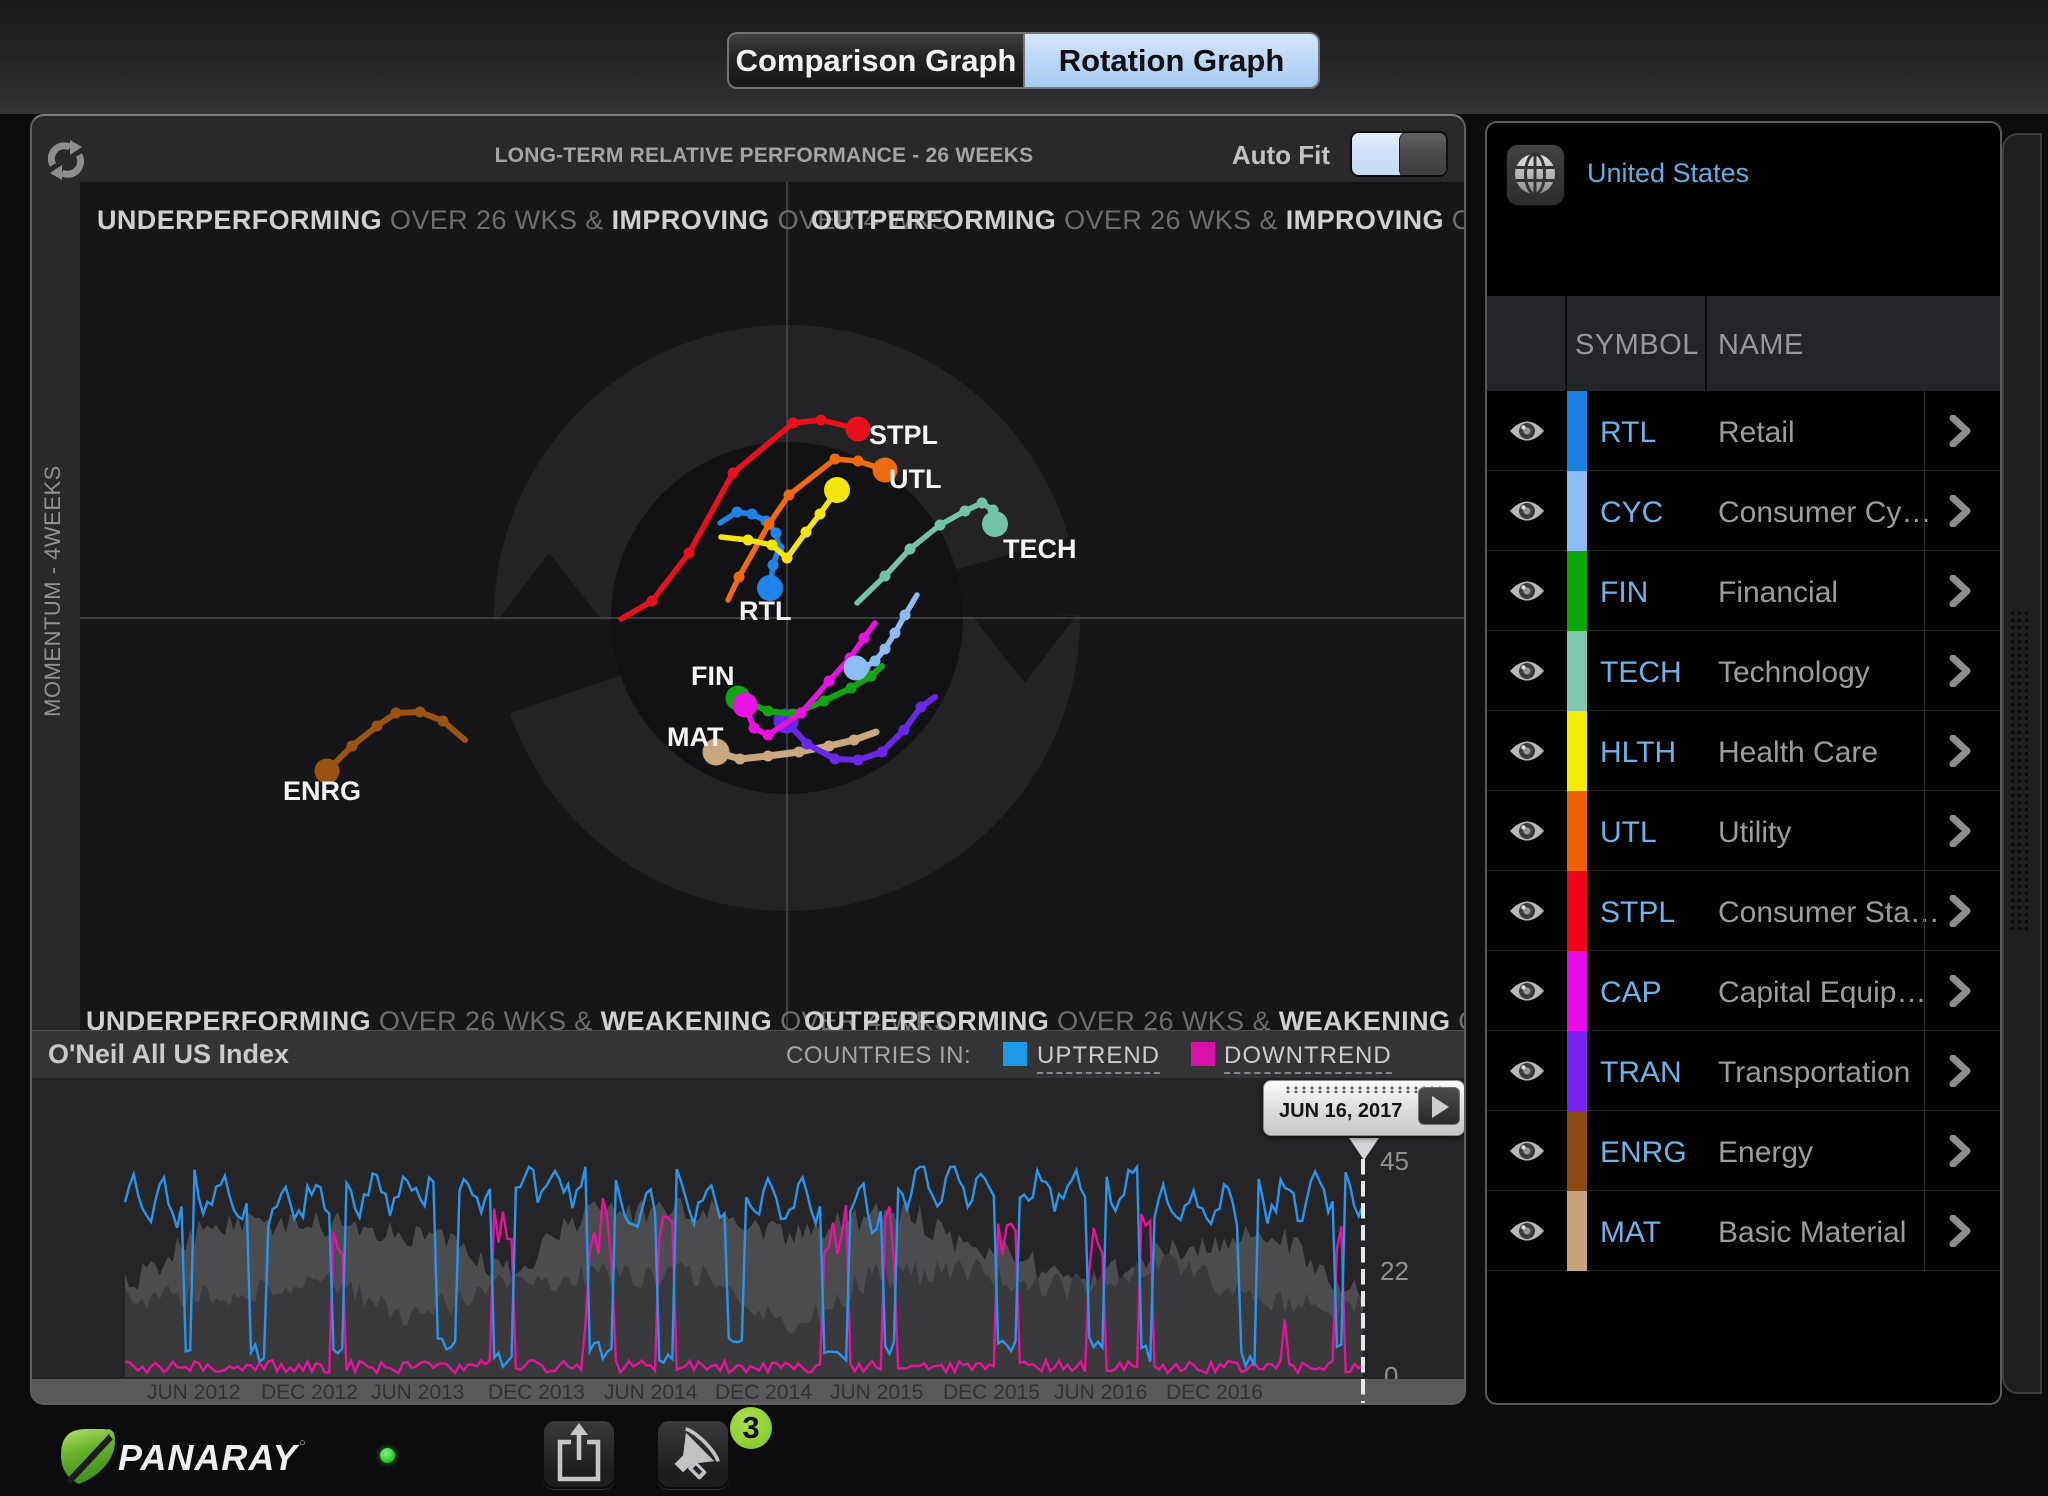 The width and height of the screenshot is (2048, 1496). I want to click on svg-text: RTL, so click(765, 611).